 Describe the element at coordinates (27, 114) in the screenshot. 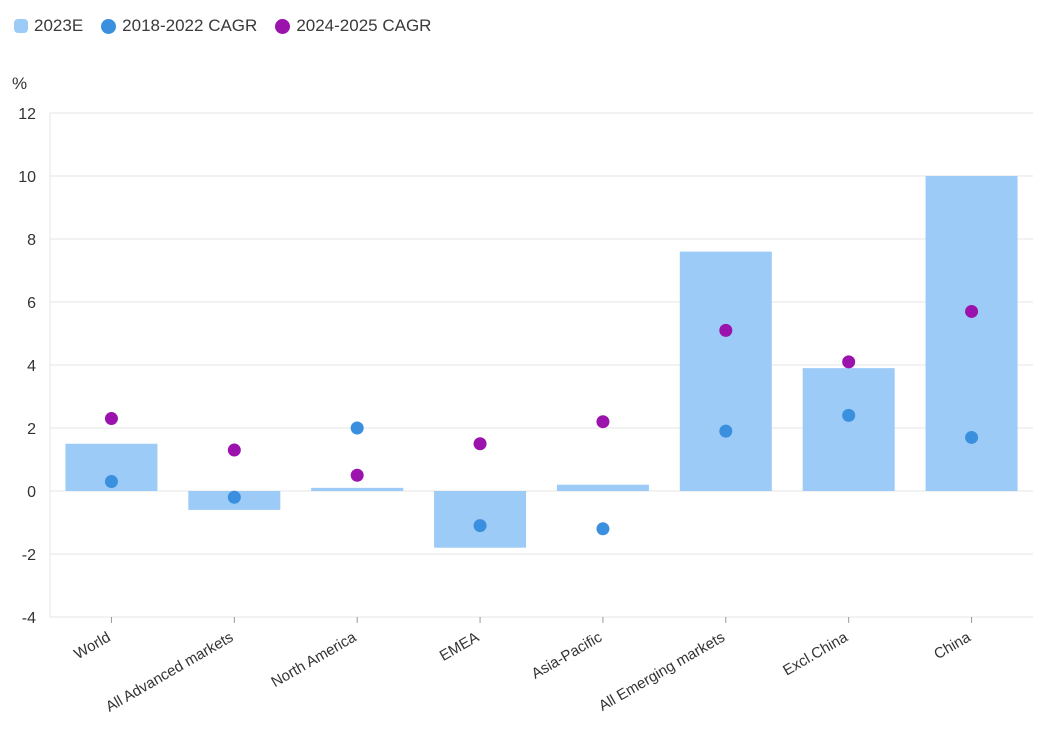

I see `y-tick-label: 12` at that location.